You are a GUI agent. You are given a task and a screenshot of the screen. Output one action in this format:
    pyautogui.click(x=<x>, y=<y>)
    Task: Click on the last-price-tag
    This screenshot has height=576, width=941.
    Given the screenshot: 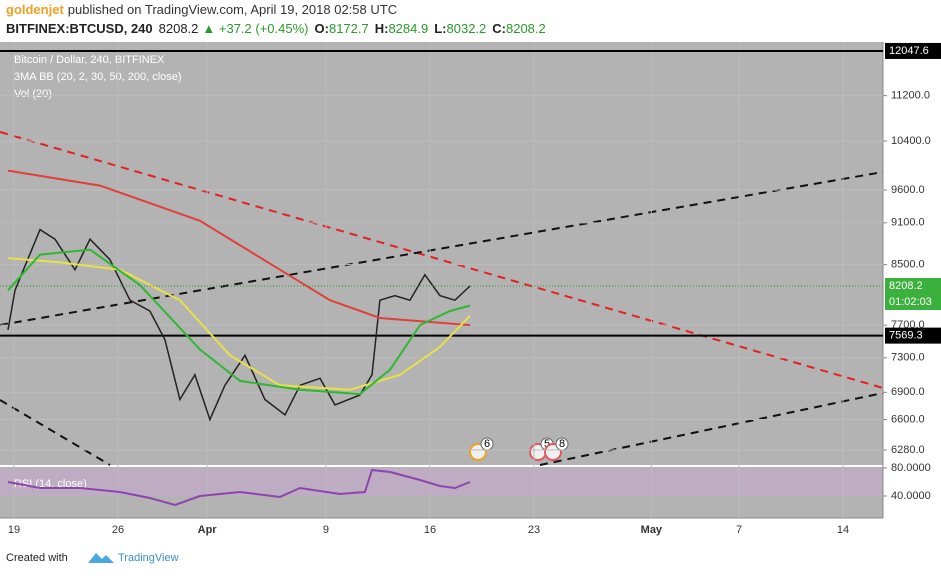 What is the action you would take?
    pyautogui.click(x=913, y=285)
    